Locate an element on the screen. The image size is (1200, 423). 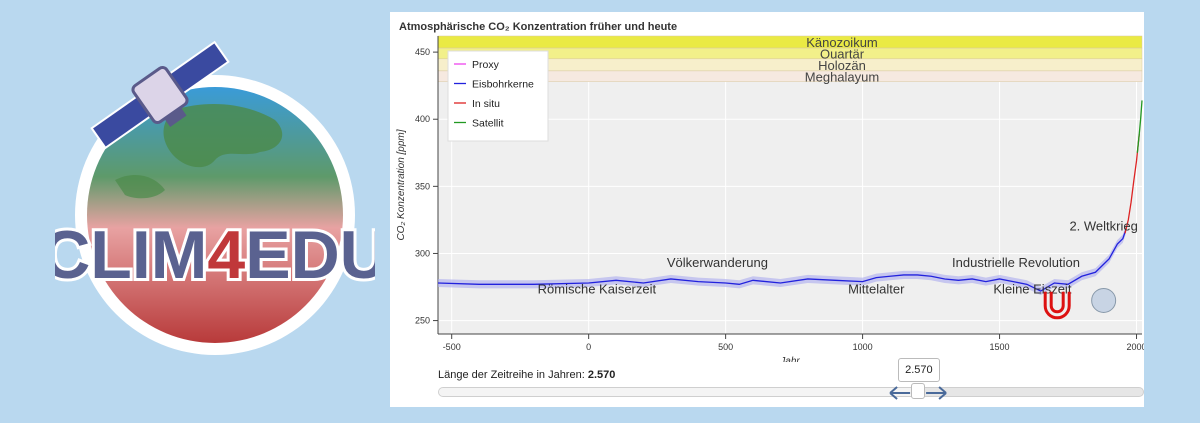
x-tick-label: 1000 is located at coordinates (863, 347).